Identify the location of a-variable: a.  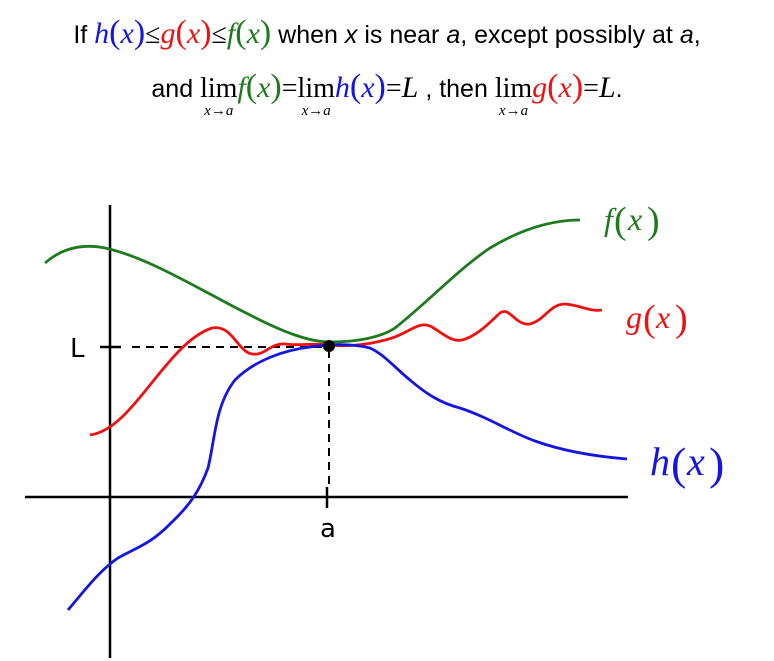
(453, 35).